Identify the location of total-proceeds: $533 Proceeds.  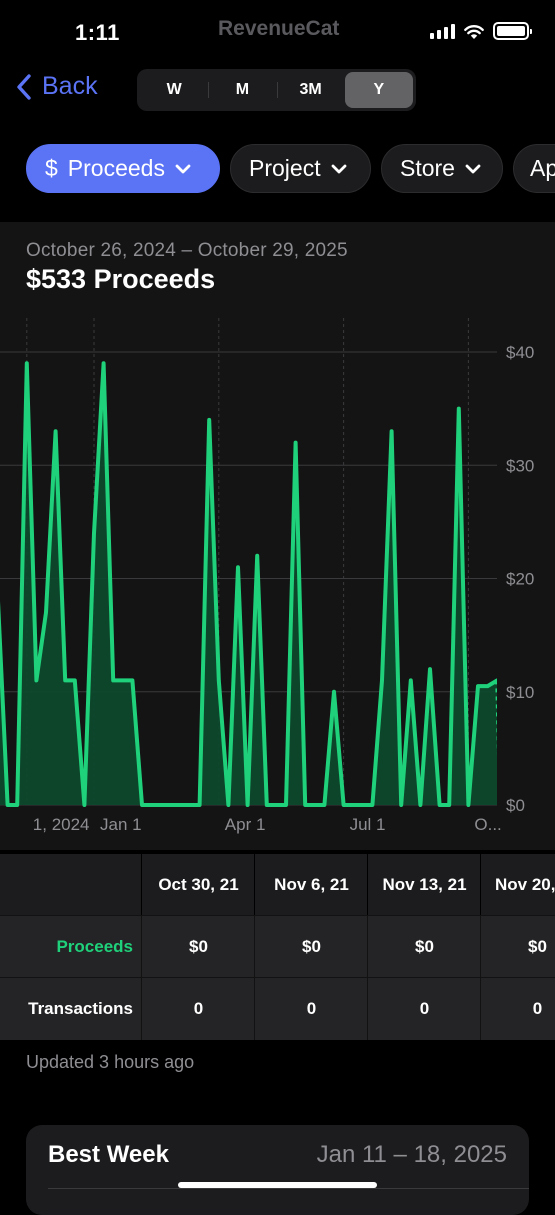
(120, 279).